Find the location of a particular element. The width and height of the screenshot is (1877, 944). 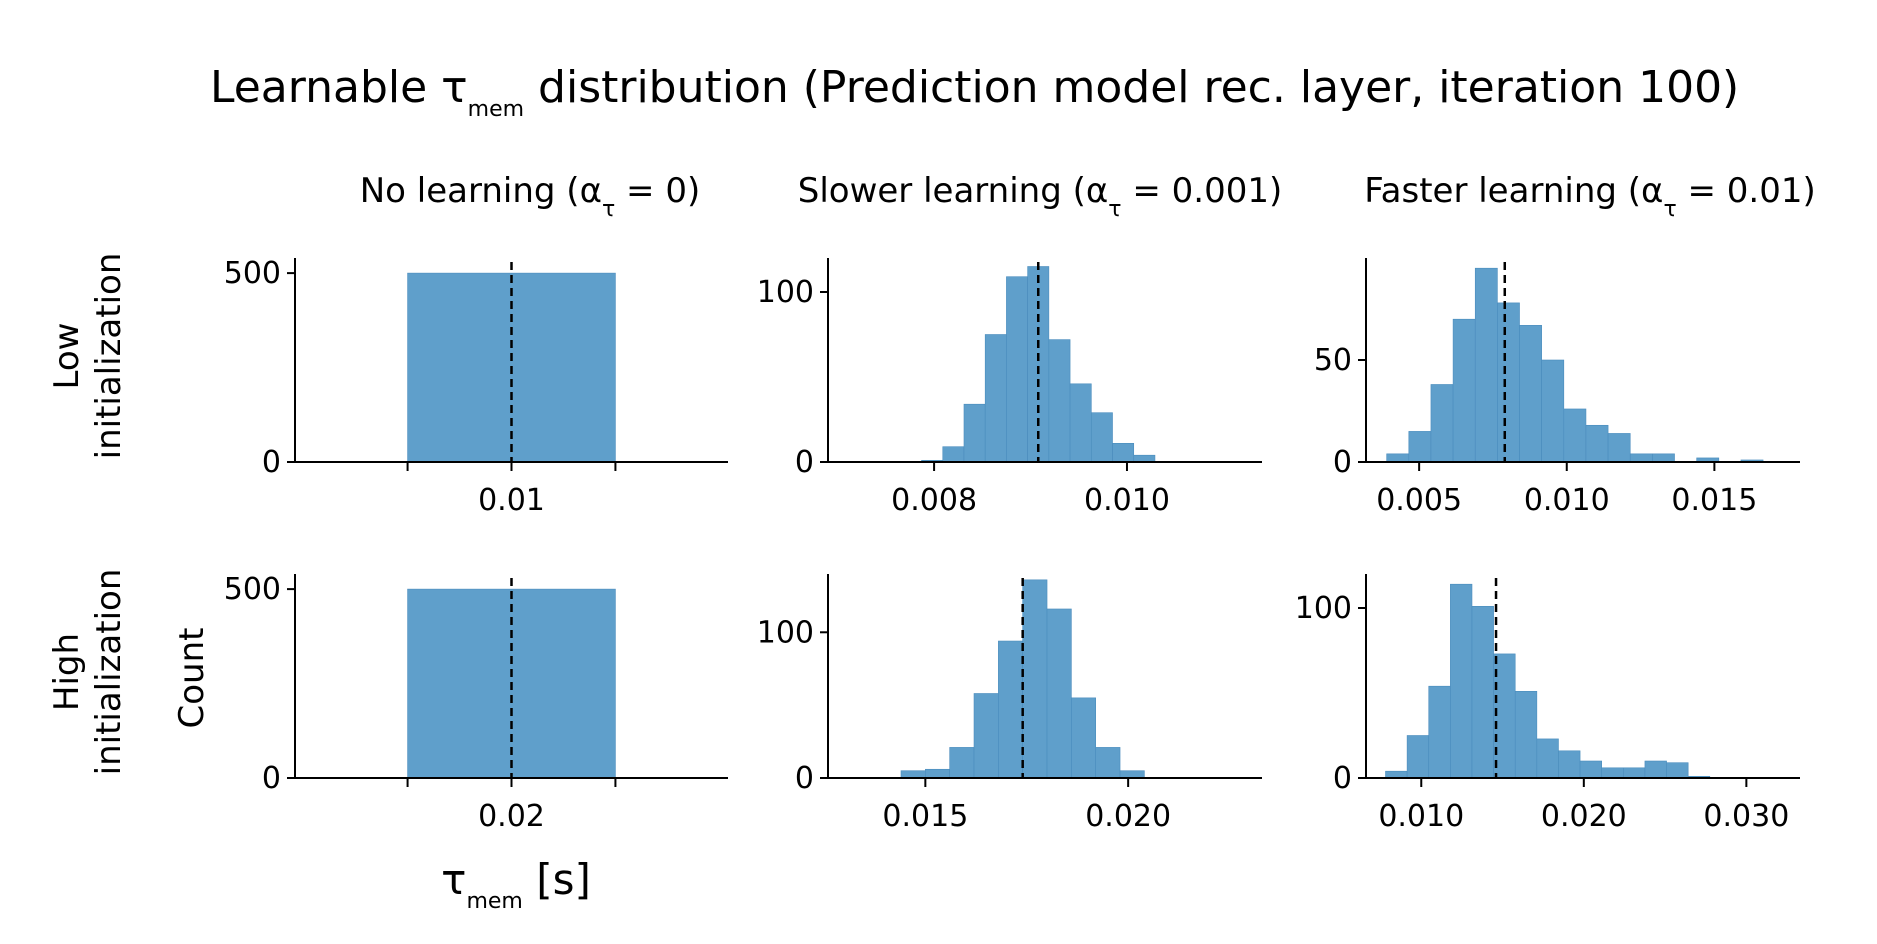

panel-r2-c2: 0 100 0.015 0.020 is located at coordinates (1009, 704).